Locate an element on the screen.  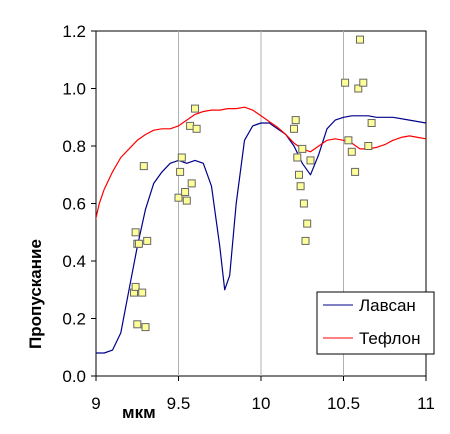
x-tick-label: 11 is located at coordinates (426, 403).